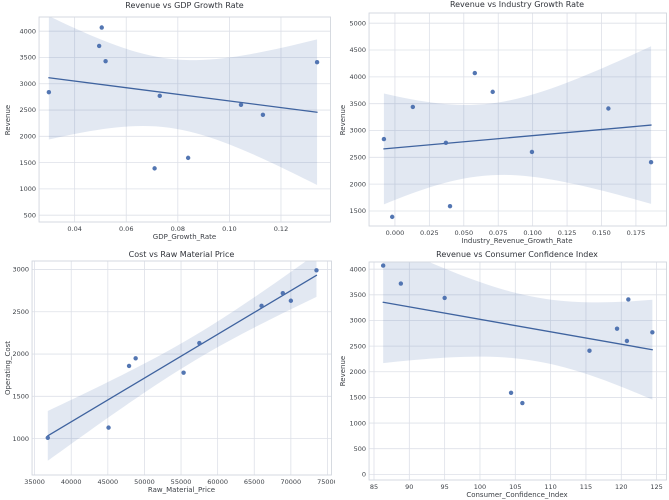 Image resolution: width=669 pixels, height=500 pixels. Describe the element at coordinates (144, 482) in the screenshot. I see `x-tick-label: 50000` at that location.